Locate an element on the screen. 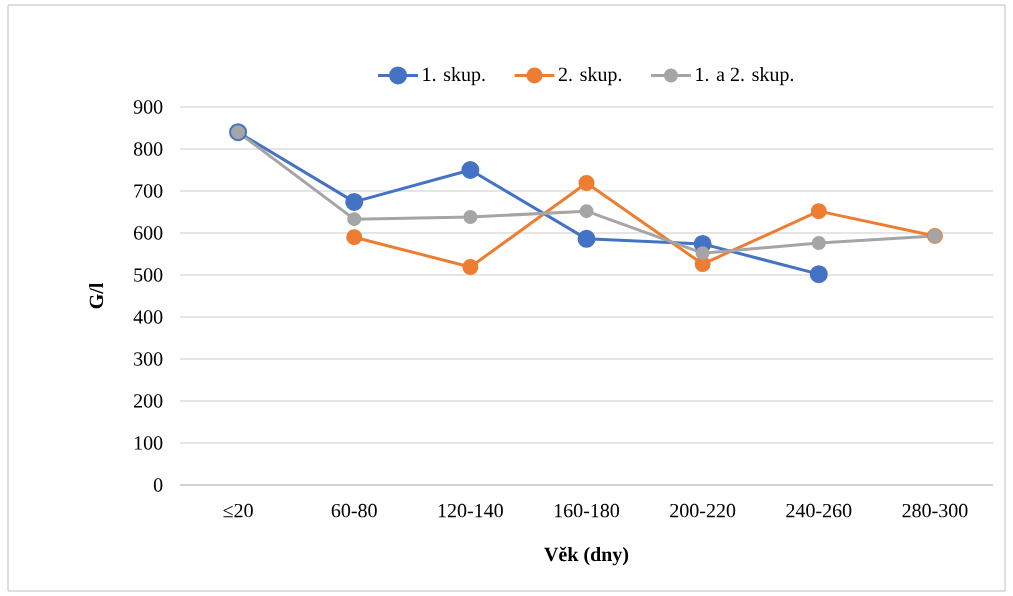 This screenshot has width=1013, height=596. y-tick-label: 100 is located at coordinates (148, 443).